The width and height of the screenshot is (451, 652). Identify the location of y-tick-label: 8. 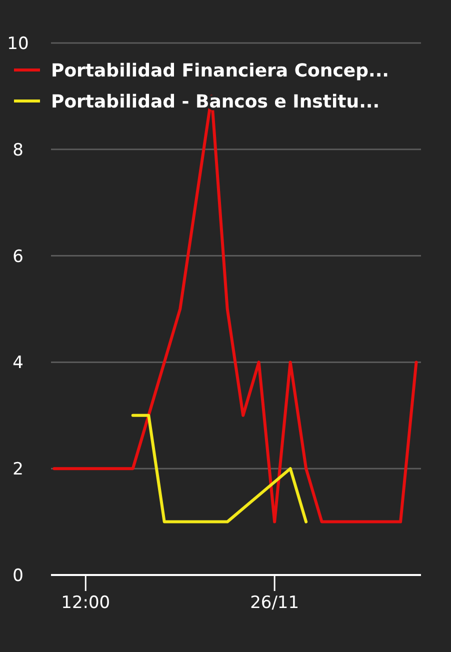
(18, 150).